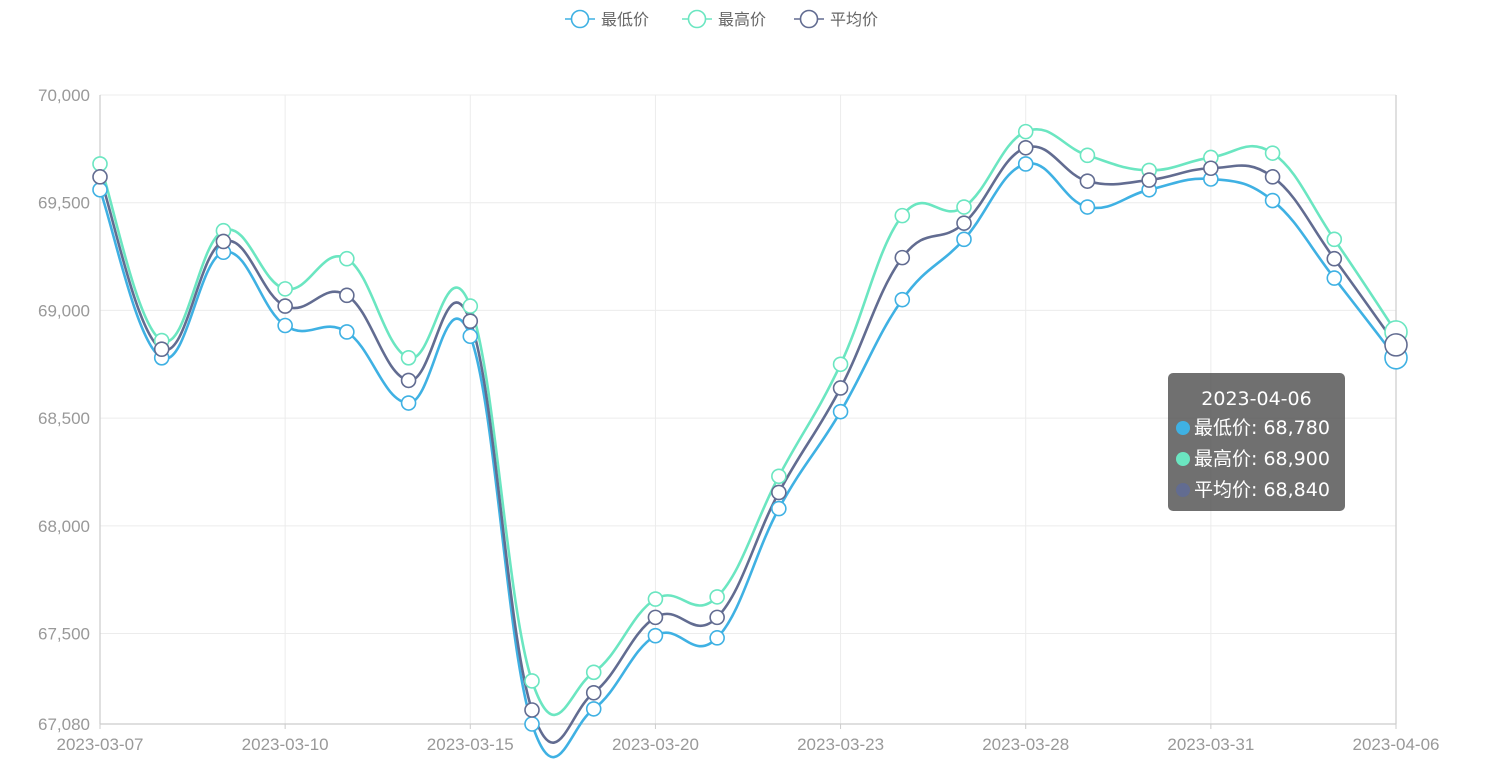 The width and height of the screenshot is (1495, 761). Describe the element at coordinates (655, 744) in the screenshot. I see `x-tick-label: 2023-03-20` at that location.